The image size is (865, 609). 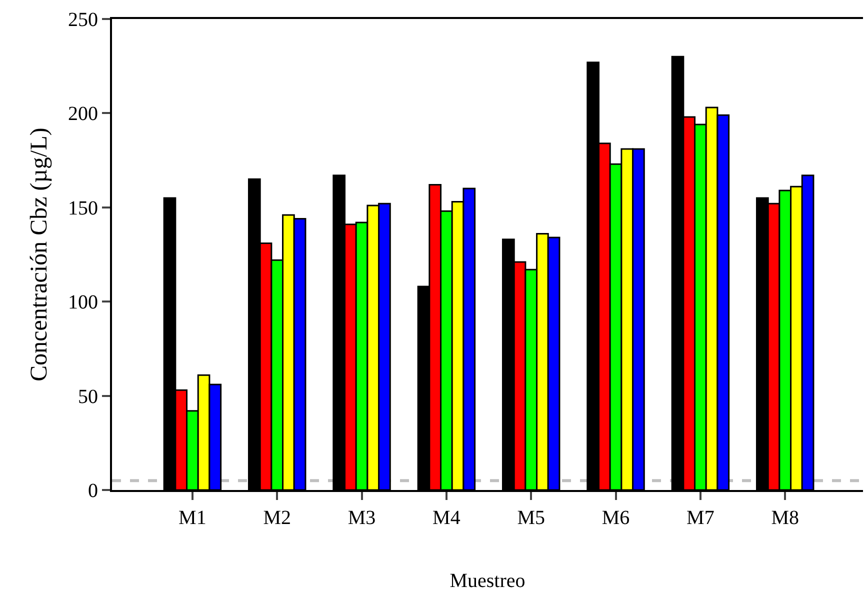 I want to click on y-tick-label: 0, so click(x=93, y=491).